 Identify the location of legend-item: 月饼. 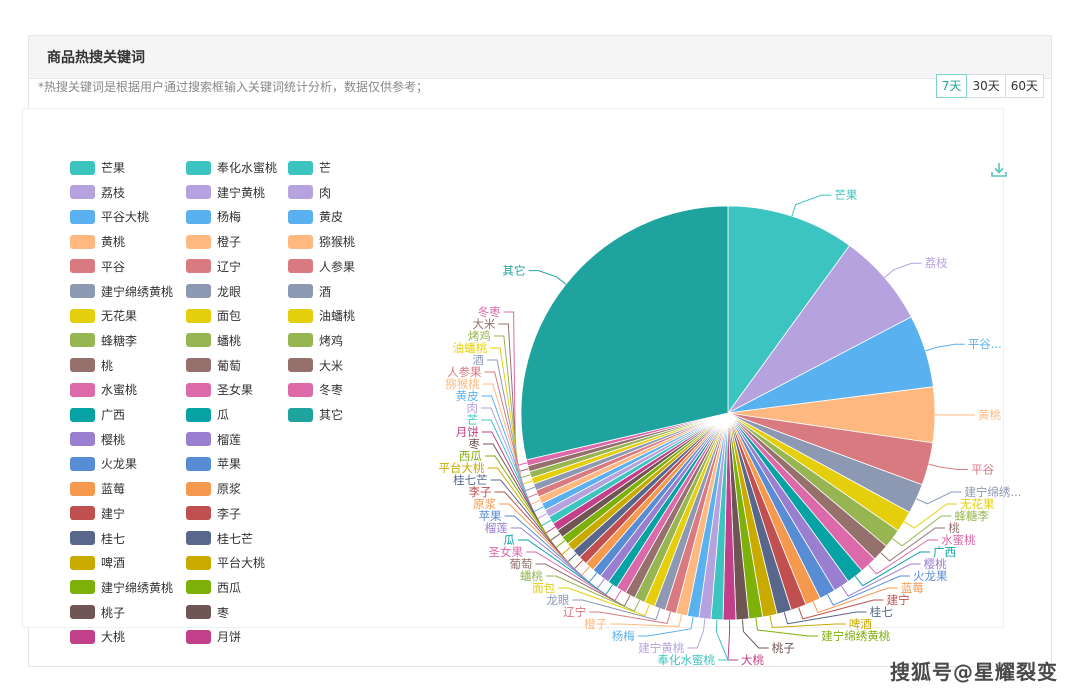
(213, 636).